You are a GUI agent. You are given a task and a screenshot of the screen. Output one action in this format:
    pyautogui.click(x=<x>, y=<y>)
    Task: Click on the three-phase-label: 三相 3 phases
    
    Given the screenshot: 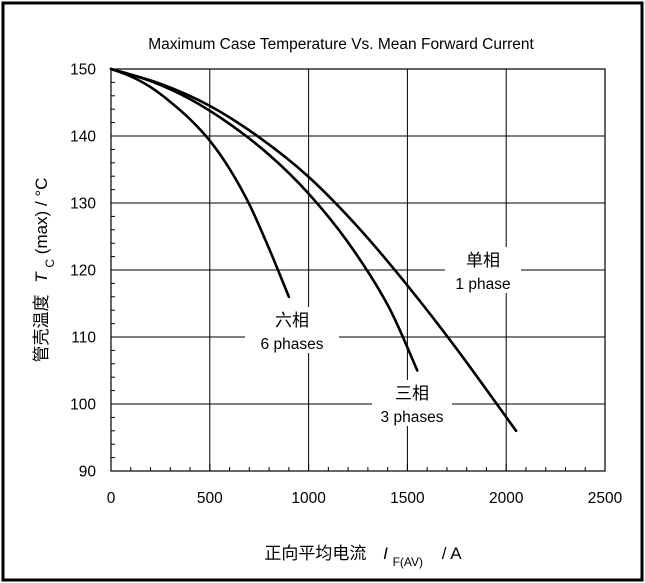 What is the action you would take?
    pyautogui.click(x=412, y=403)
    